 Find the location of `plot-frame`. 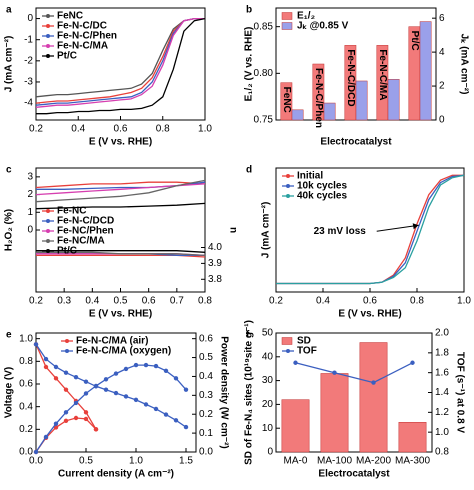

plot-frame is located at coordinates (116, 392).